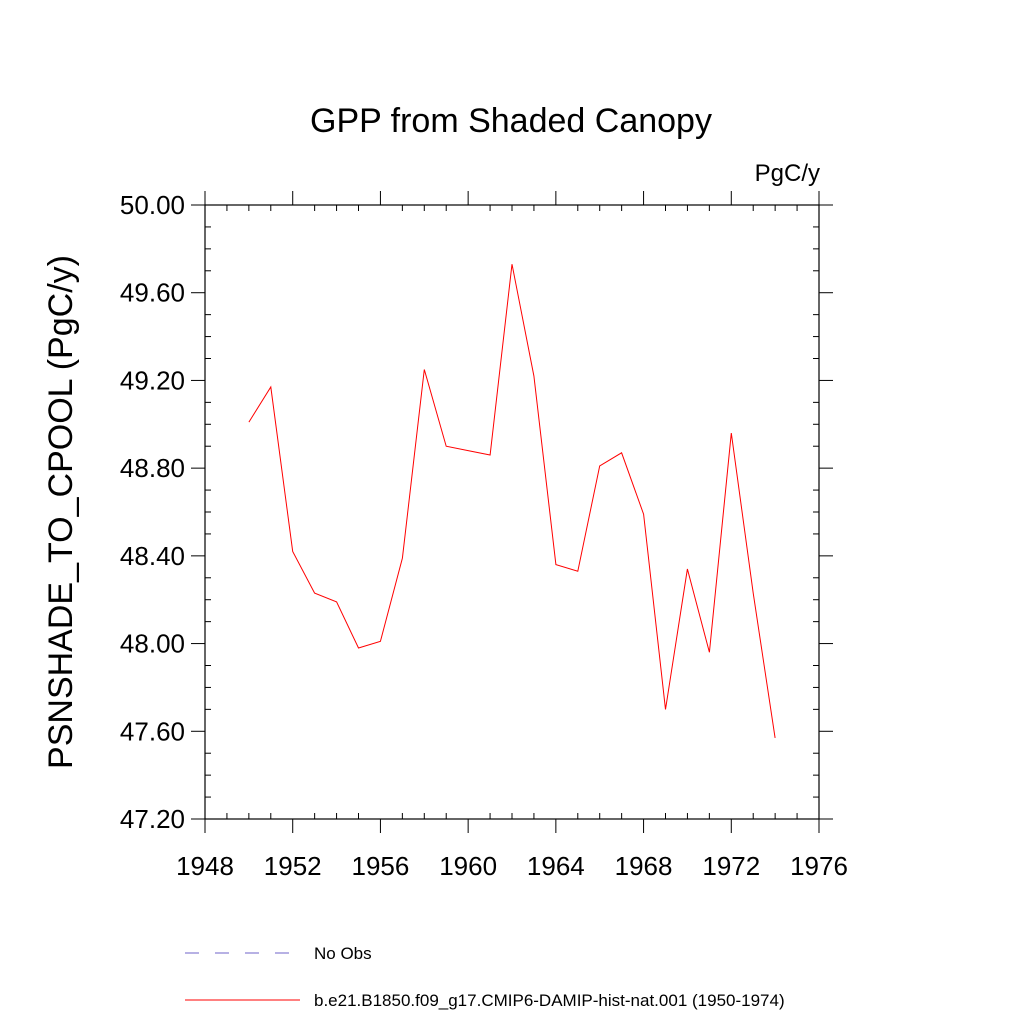 The image size is (1024, 1024). I want to click on x-tick-label: 1972, so click(731, 866).